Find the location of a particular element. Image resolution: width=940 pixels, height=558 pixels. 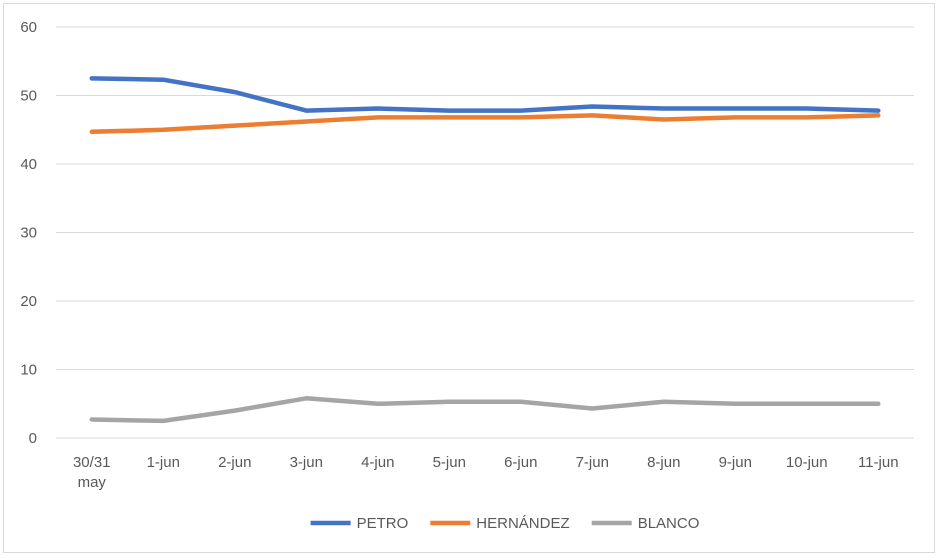

x-tick-label-9: 9-jun is located at coordinates (735, 462).